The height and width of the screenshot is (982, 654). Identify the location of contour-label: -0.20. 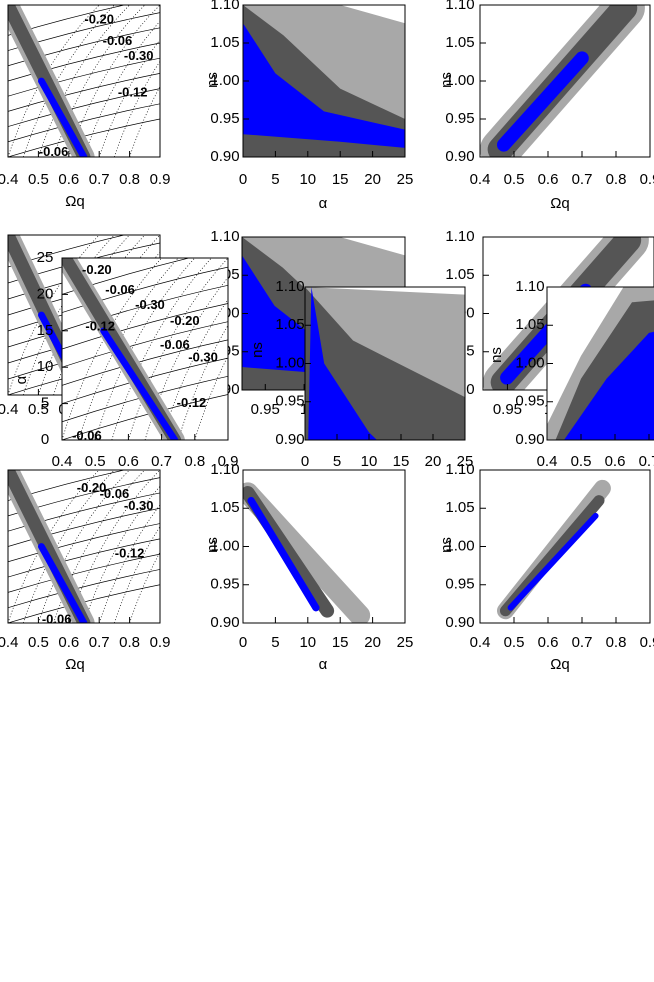
(97, 269).